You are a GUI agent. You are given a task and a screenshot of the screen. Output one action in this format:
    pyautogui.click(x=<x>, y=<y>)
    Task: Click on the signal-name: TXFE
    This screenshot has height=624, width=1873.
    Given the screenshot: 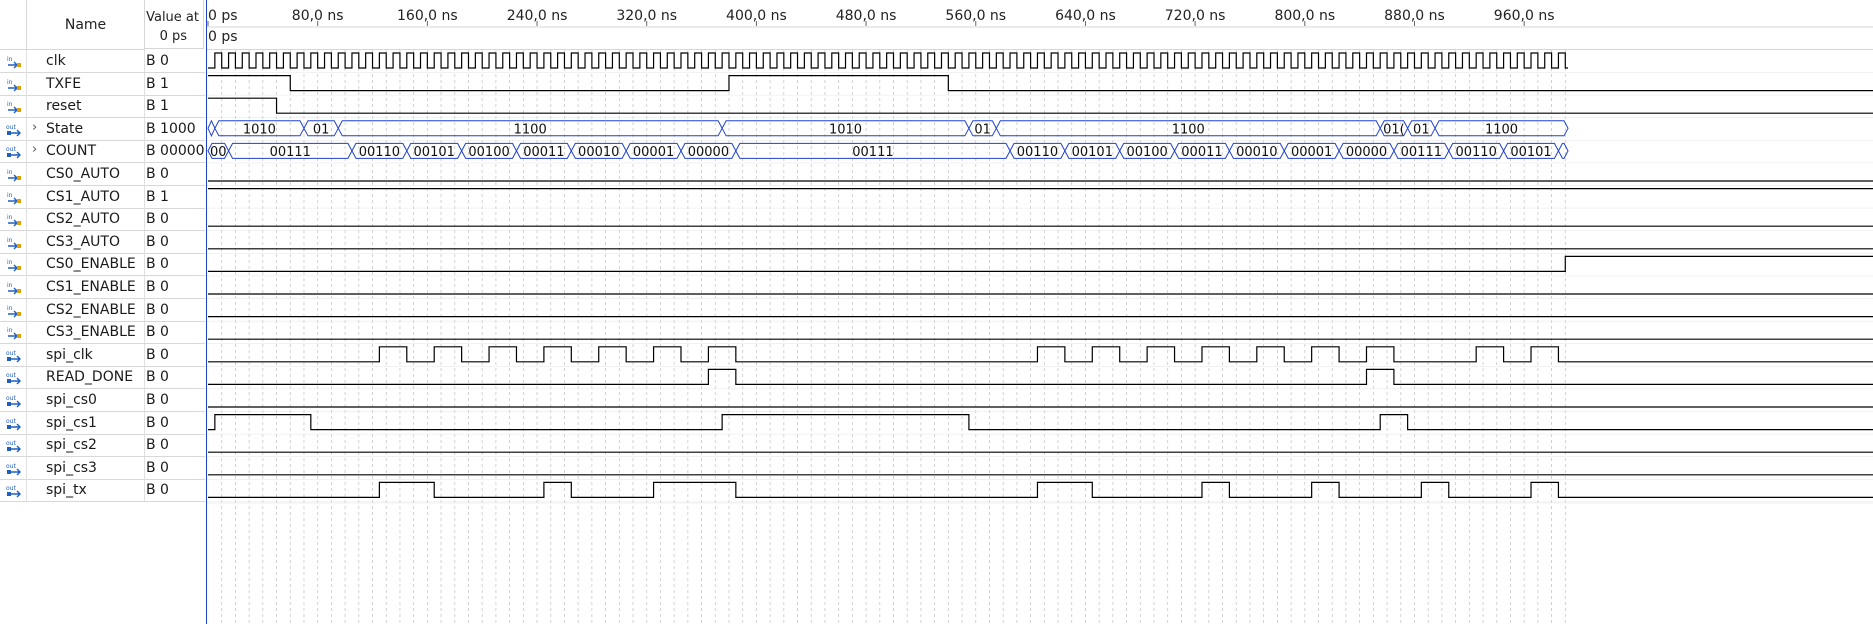 What is the action you would take?
    pyautogui.click(x=64, y=83)
    